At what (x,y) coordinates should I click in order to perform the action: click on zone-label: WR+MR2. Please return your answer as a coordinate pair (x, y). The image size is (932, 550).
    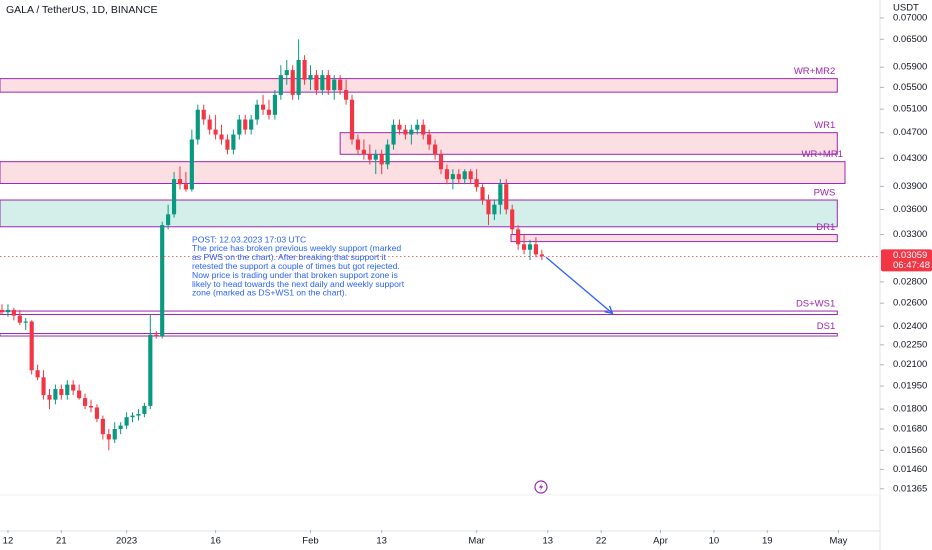
    Looking at the image, I should click on (814, 71).